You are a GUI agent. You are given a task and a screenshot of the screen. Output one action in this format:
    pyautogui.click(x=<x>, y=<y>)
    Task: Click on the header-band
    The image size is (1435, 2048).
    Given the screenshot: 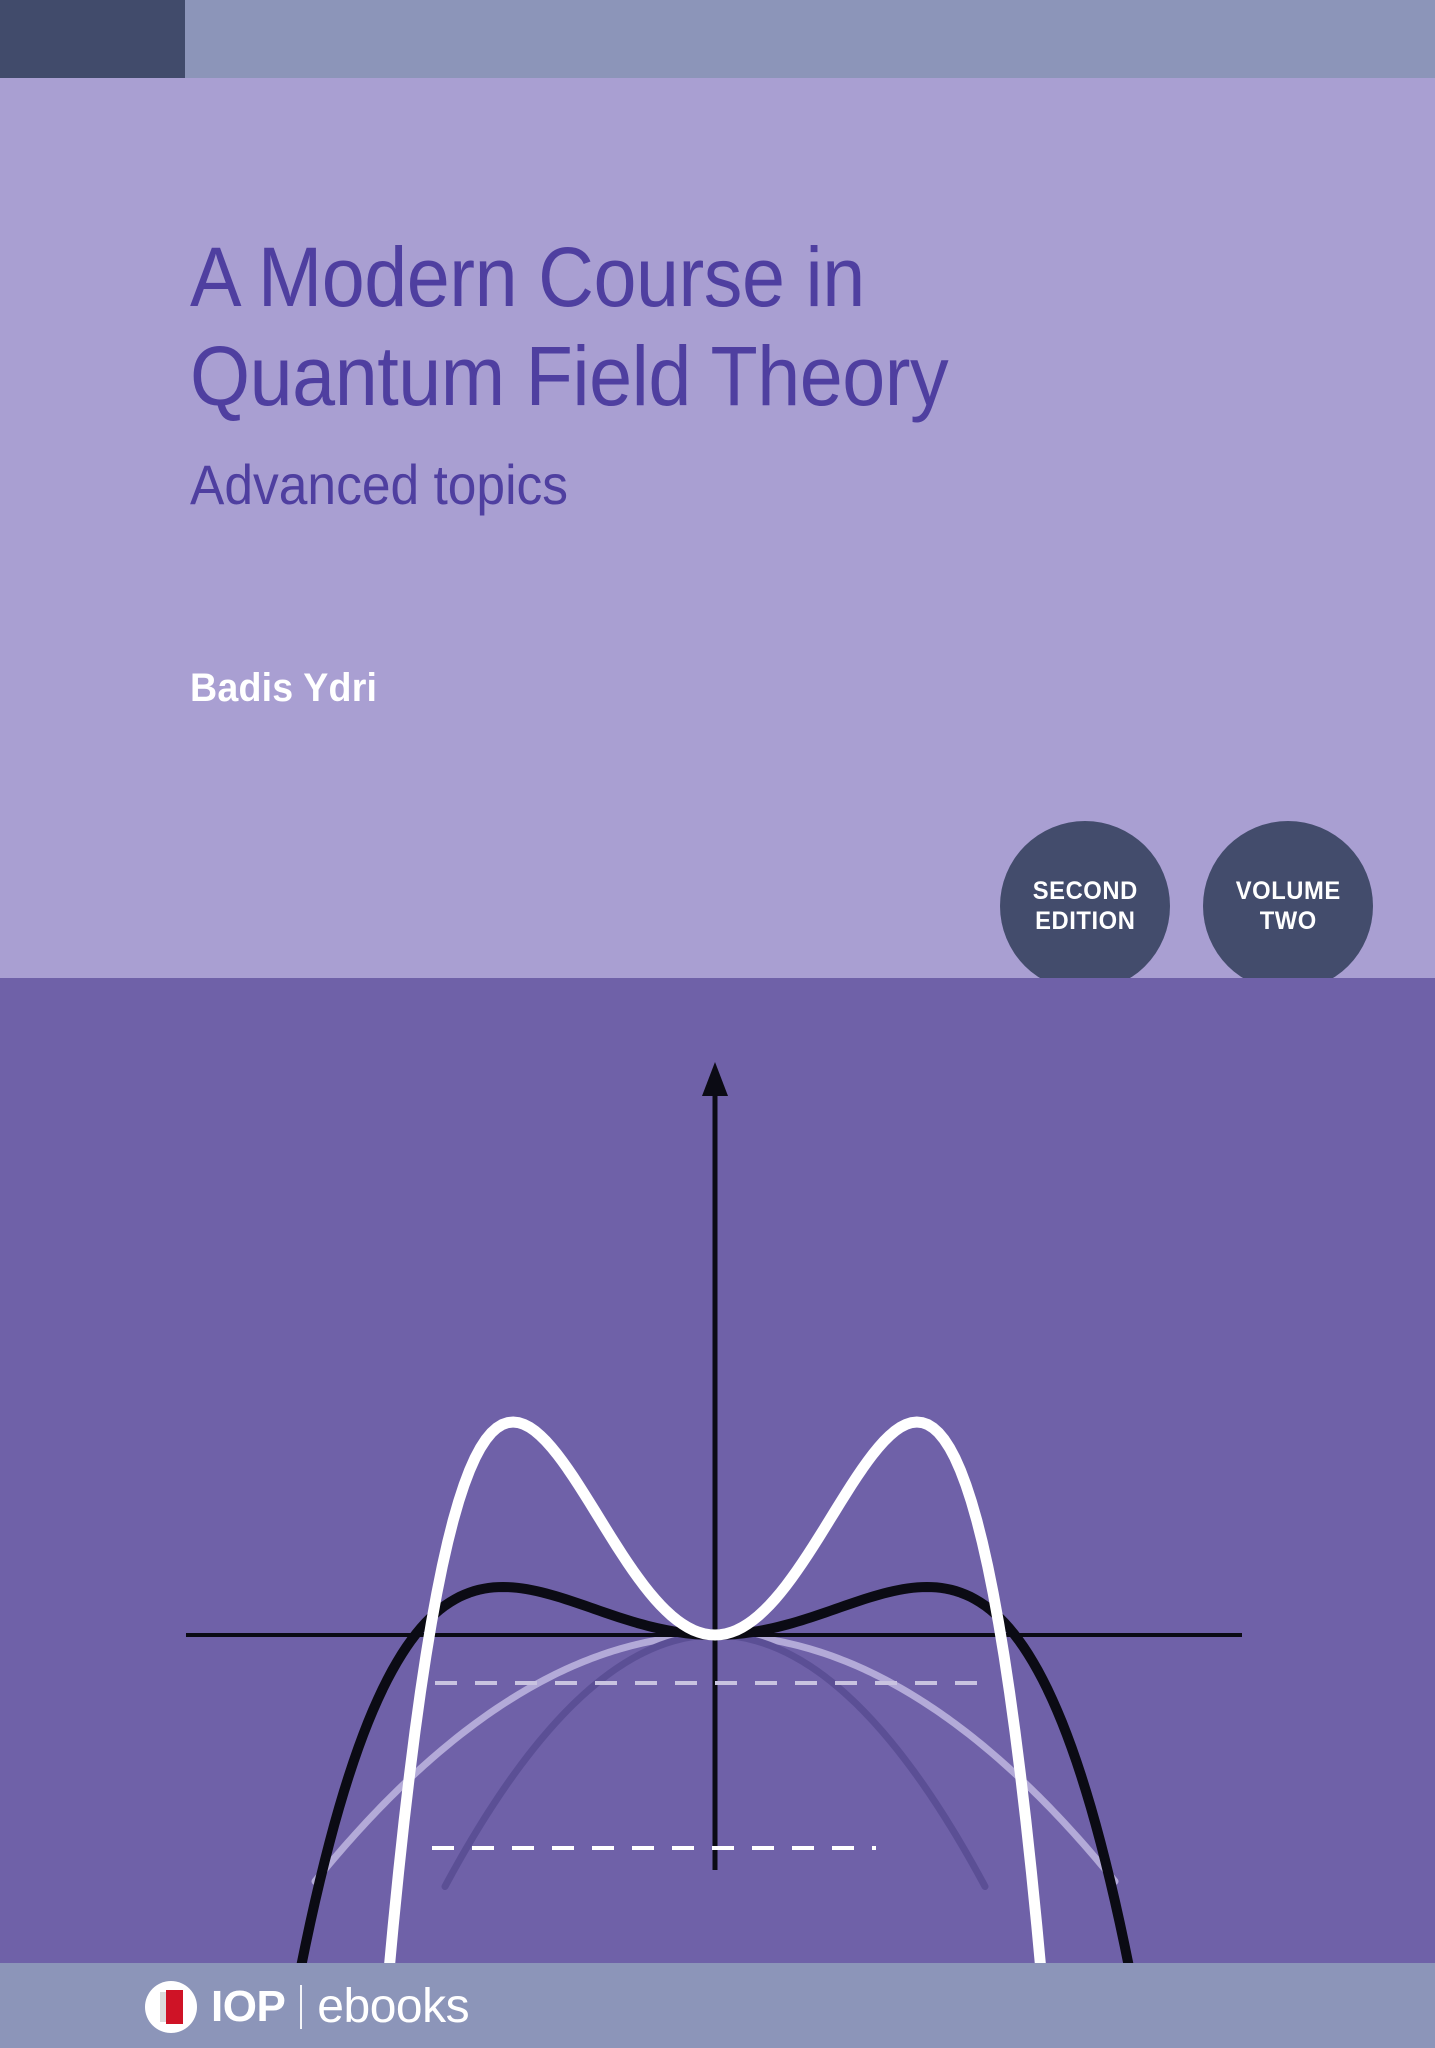 What is the action you would take?
    pyautogui.click(x=717, y=39)
    